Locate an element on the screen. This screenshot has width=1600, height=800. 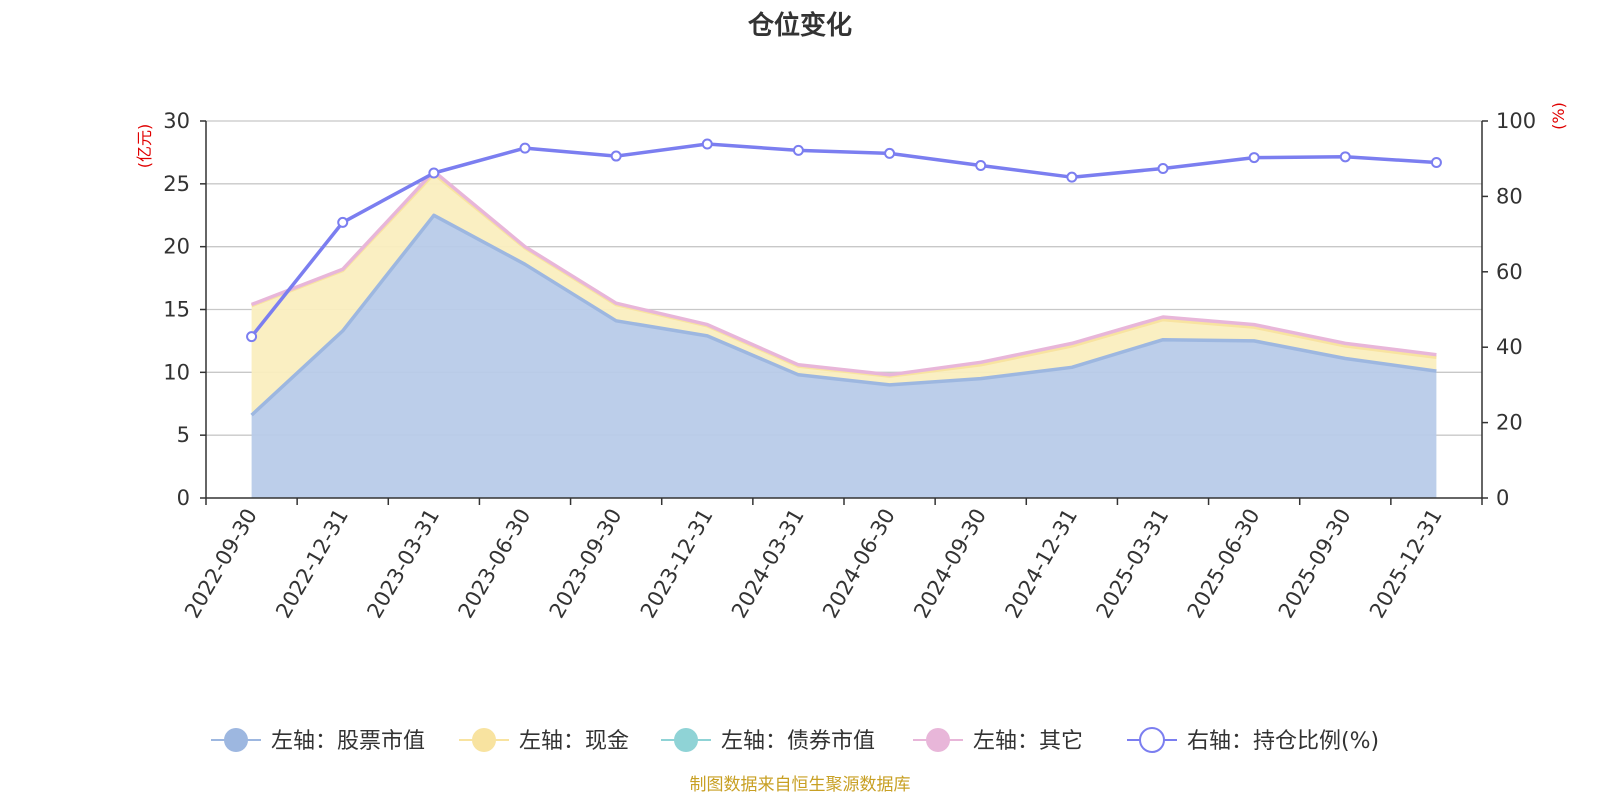
legend-label: 左轴：债券市值 is located at coordinates (798, 741).